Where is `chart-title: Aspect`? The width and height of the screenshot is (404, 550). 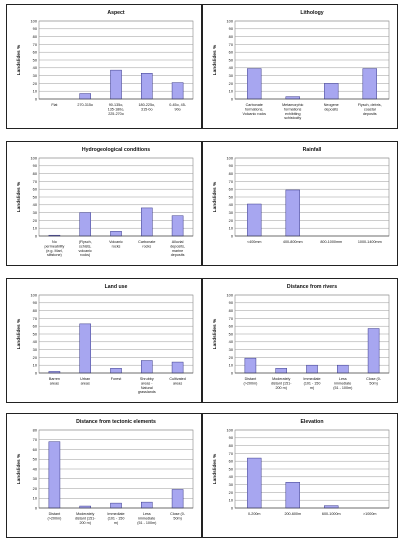 chart-title: Aspect is located at coordinates (116, 13).